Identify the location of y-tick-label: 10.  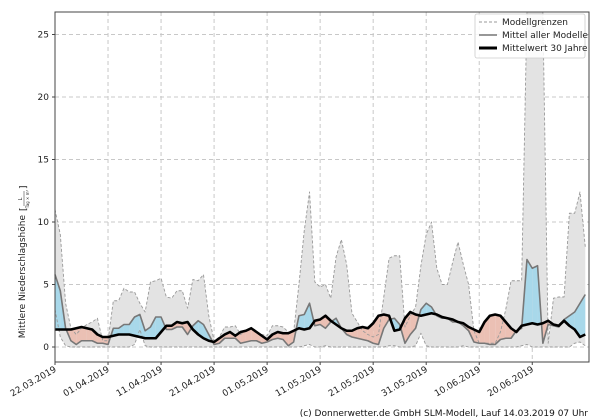
(44, 223).